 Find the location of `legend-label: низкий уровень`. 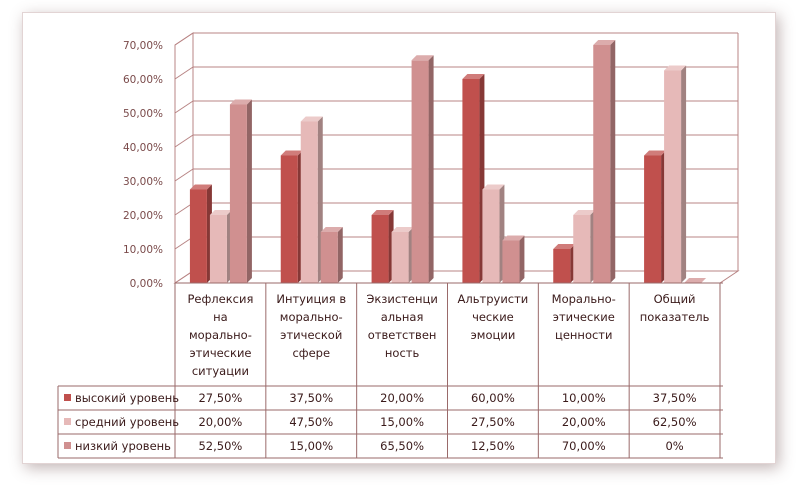

legend-label: низкий уровень is located at coordinates (123, 446).